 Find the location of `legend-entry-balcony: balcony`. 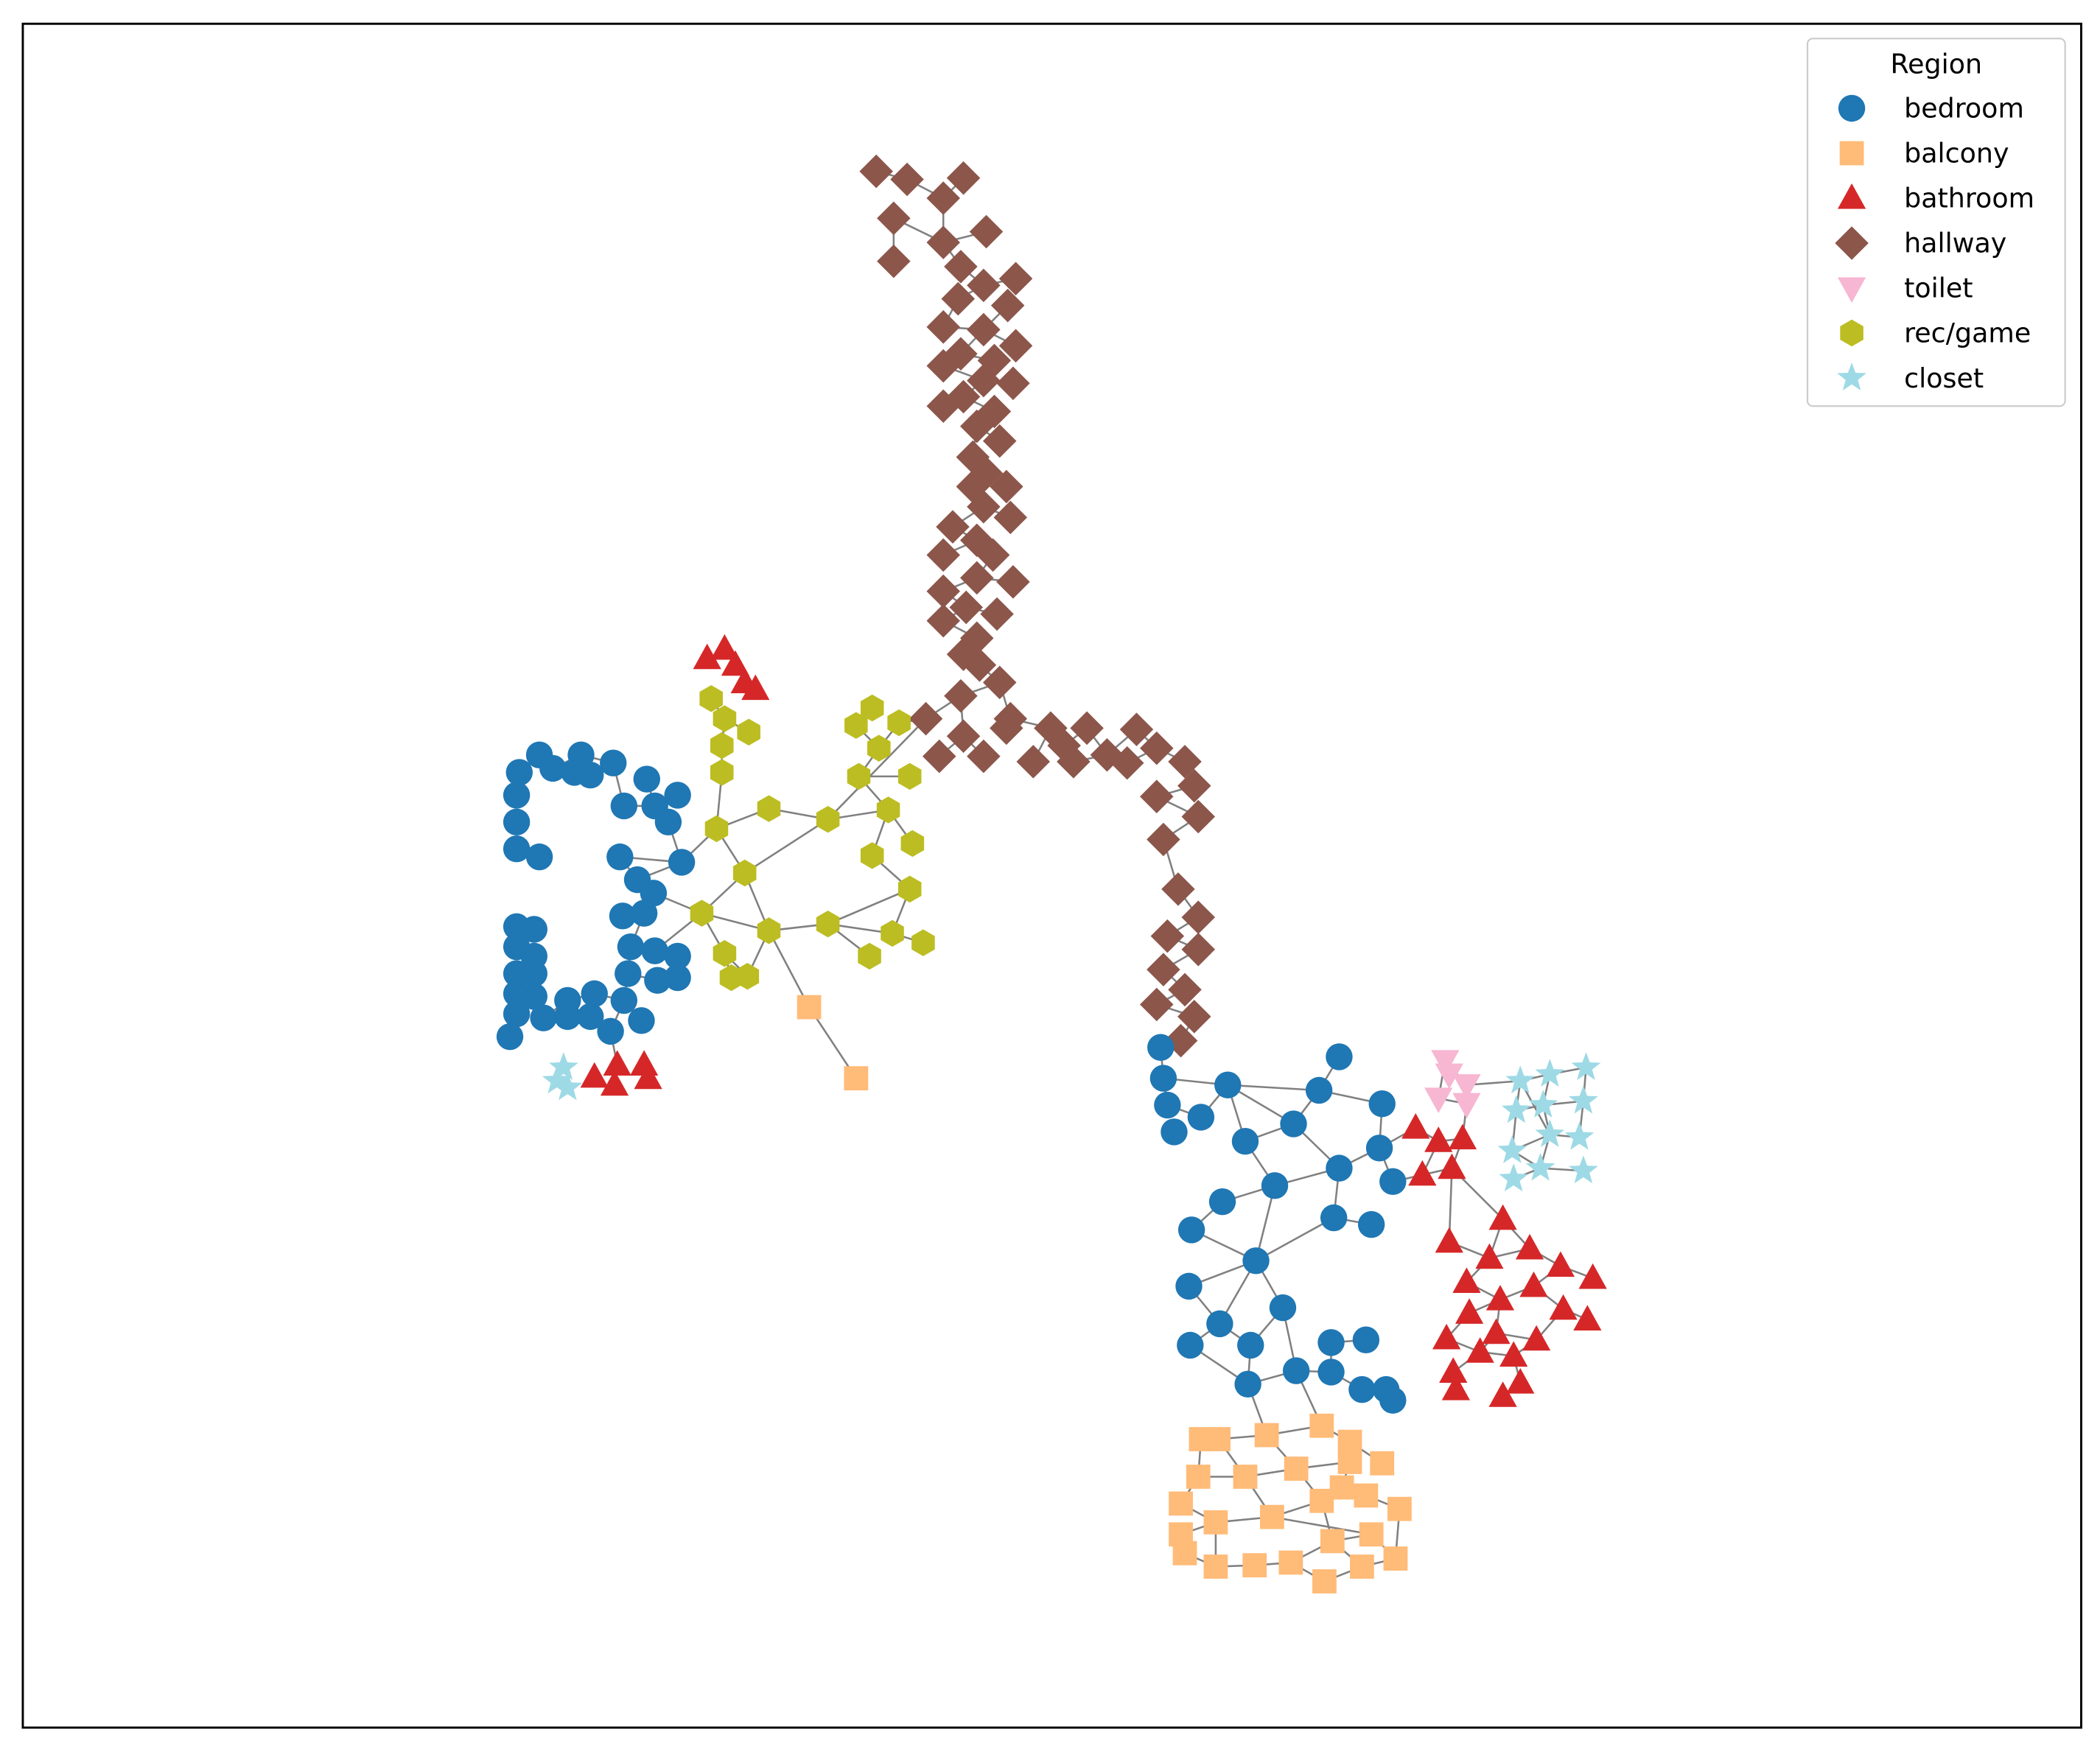

legend-entry-balcony: balcony is located at coordinates (1924, 154).